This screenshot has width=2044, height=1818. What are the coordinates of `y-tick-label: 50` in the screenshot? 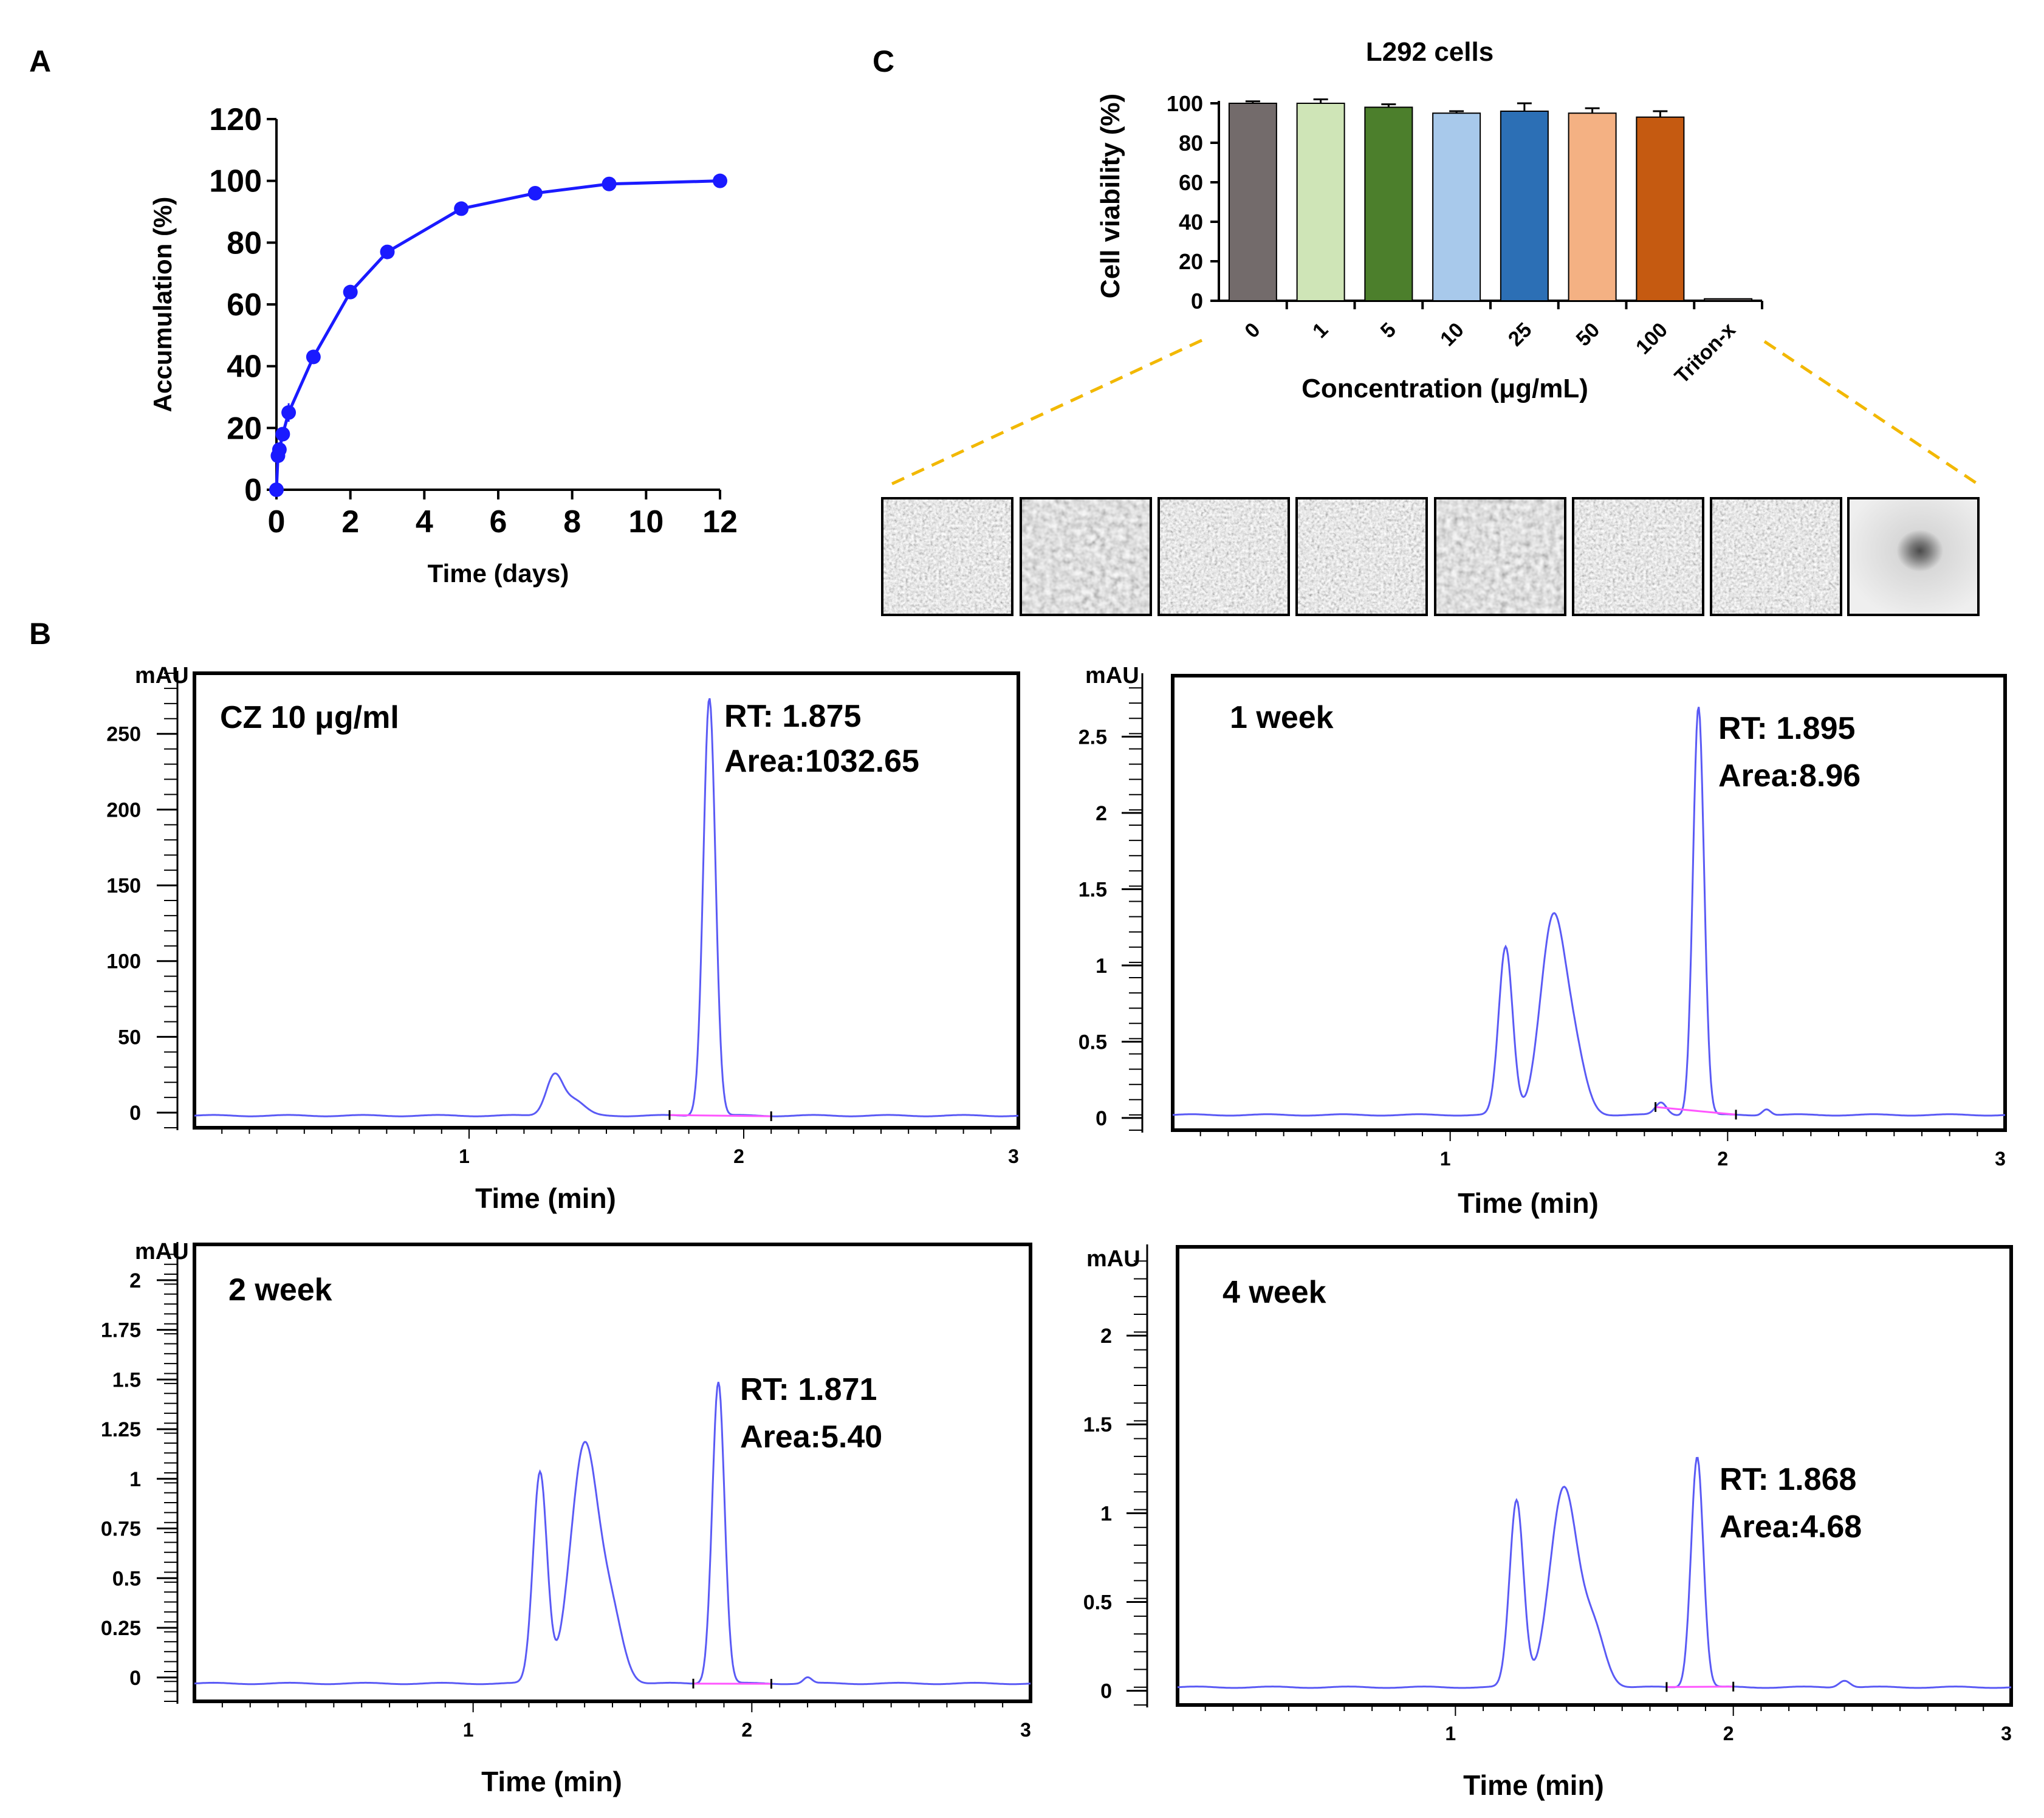 It's located at (129, 1037).